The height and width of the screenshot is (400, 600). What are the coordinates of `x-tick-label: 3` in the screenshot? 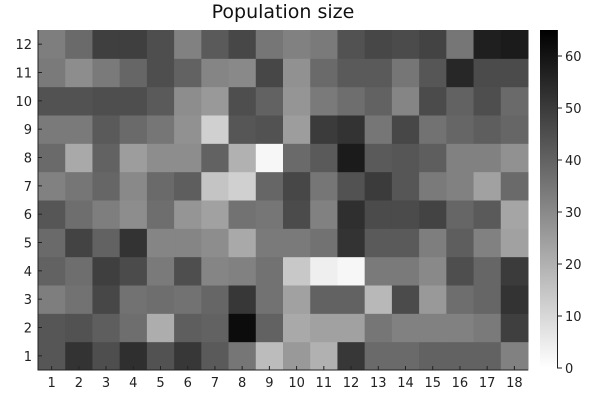 It's located at (106, 383).